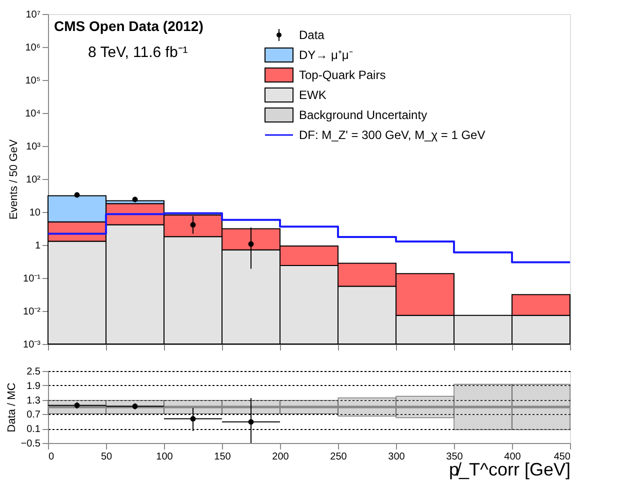 This screenshot has width=637, height=495. Describe the element at coordinates (32, 48) in the screenshot. I see `y-tick-label: 10⁶` at that location.